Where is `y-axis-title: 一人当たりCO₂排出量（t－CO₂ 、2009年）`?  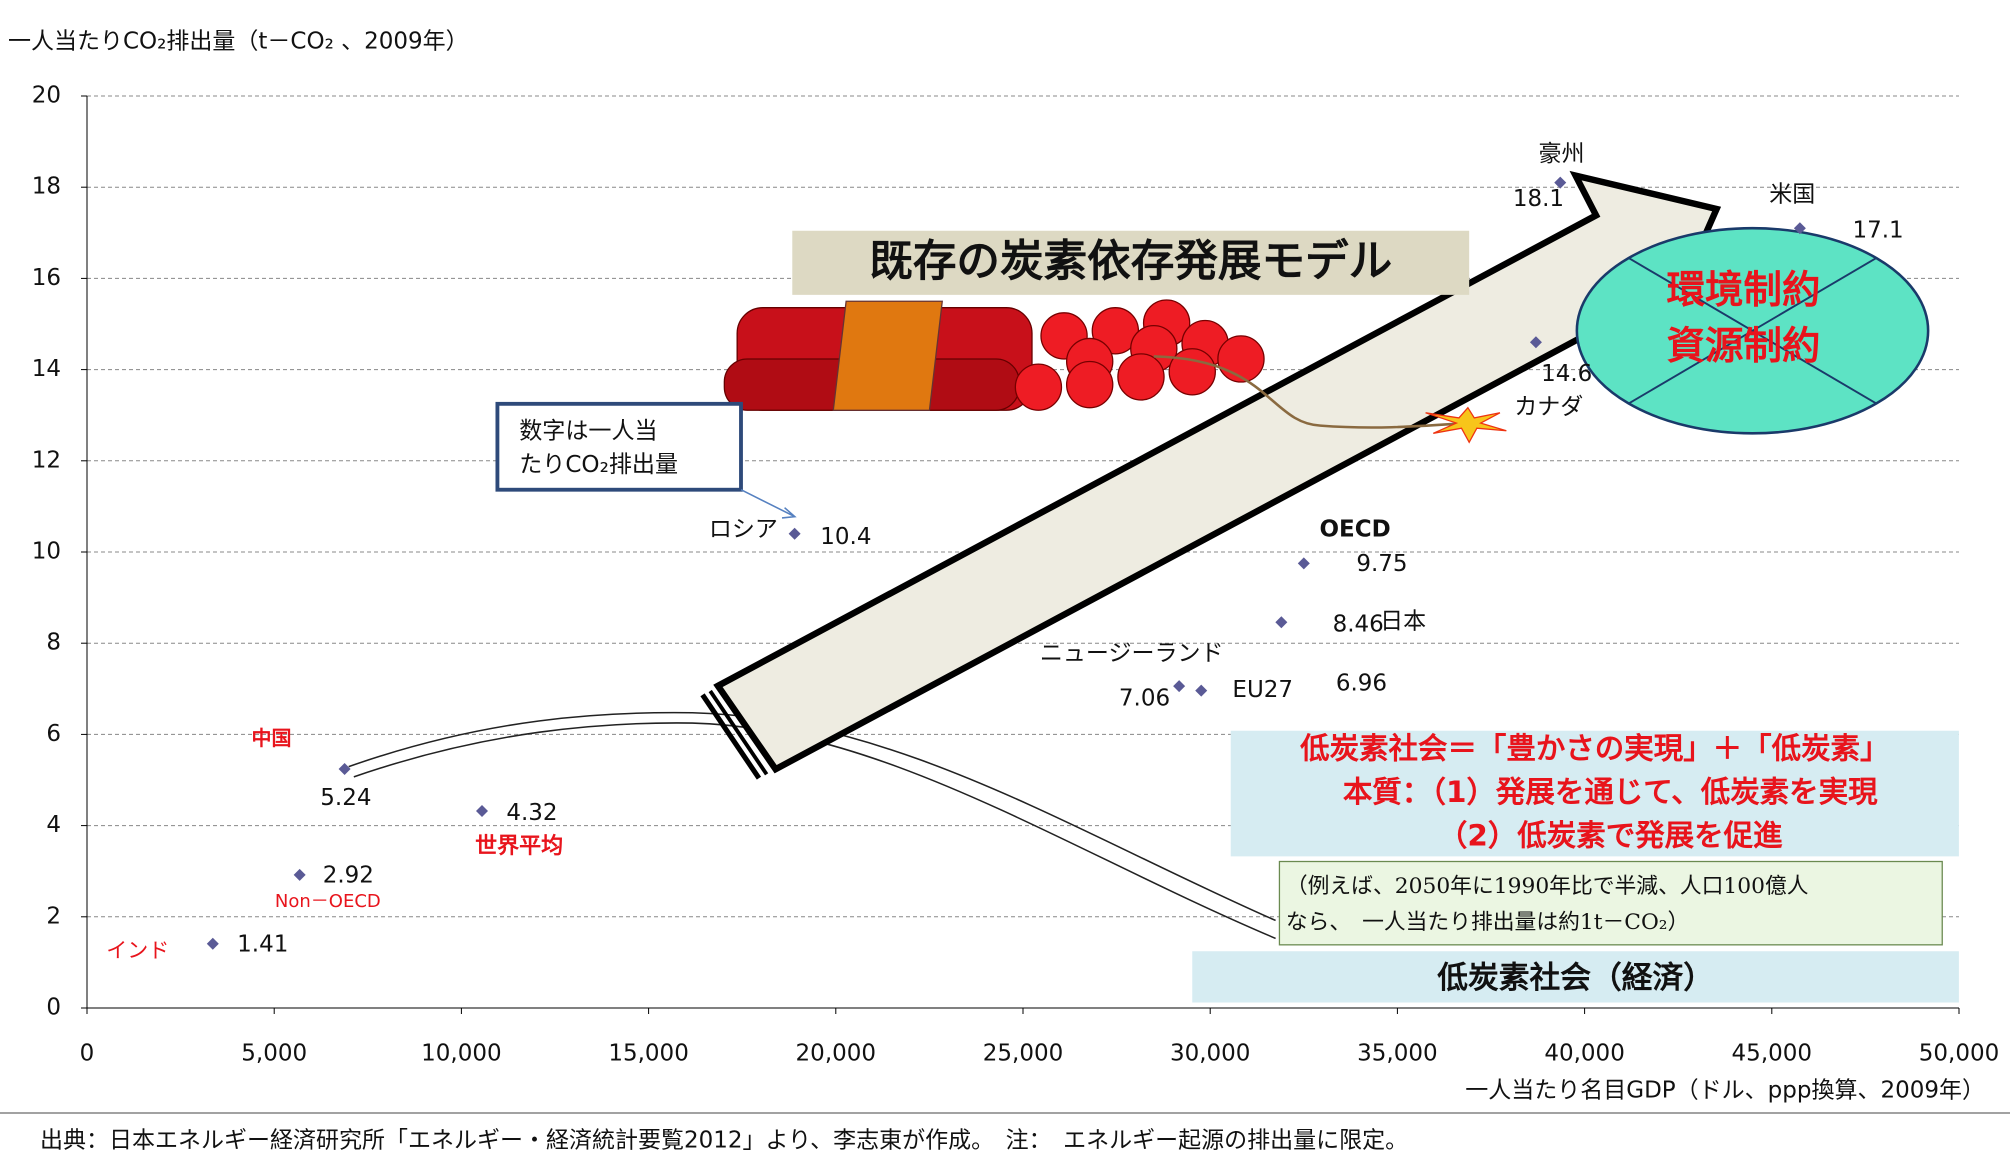 y-axis-title: 一人当たりCO₂排出量（t－CO₂ 、2009年） is located at coordinates (238, 42).